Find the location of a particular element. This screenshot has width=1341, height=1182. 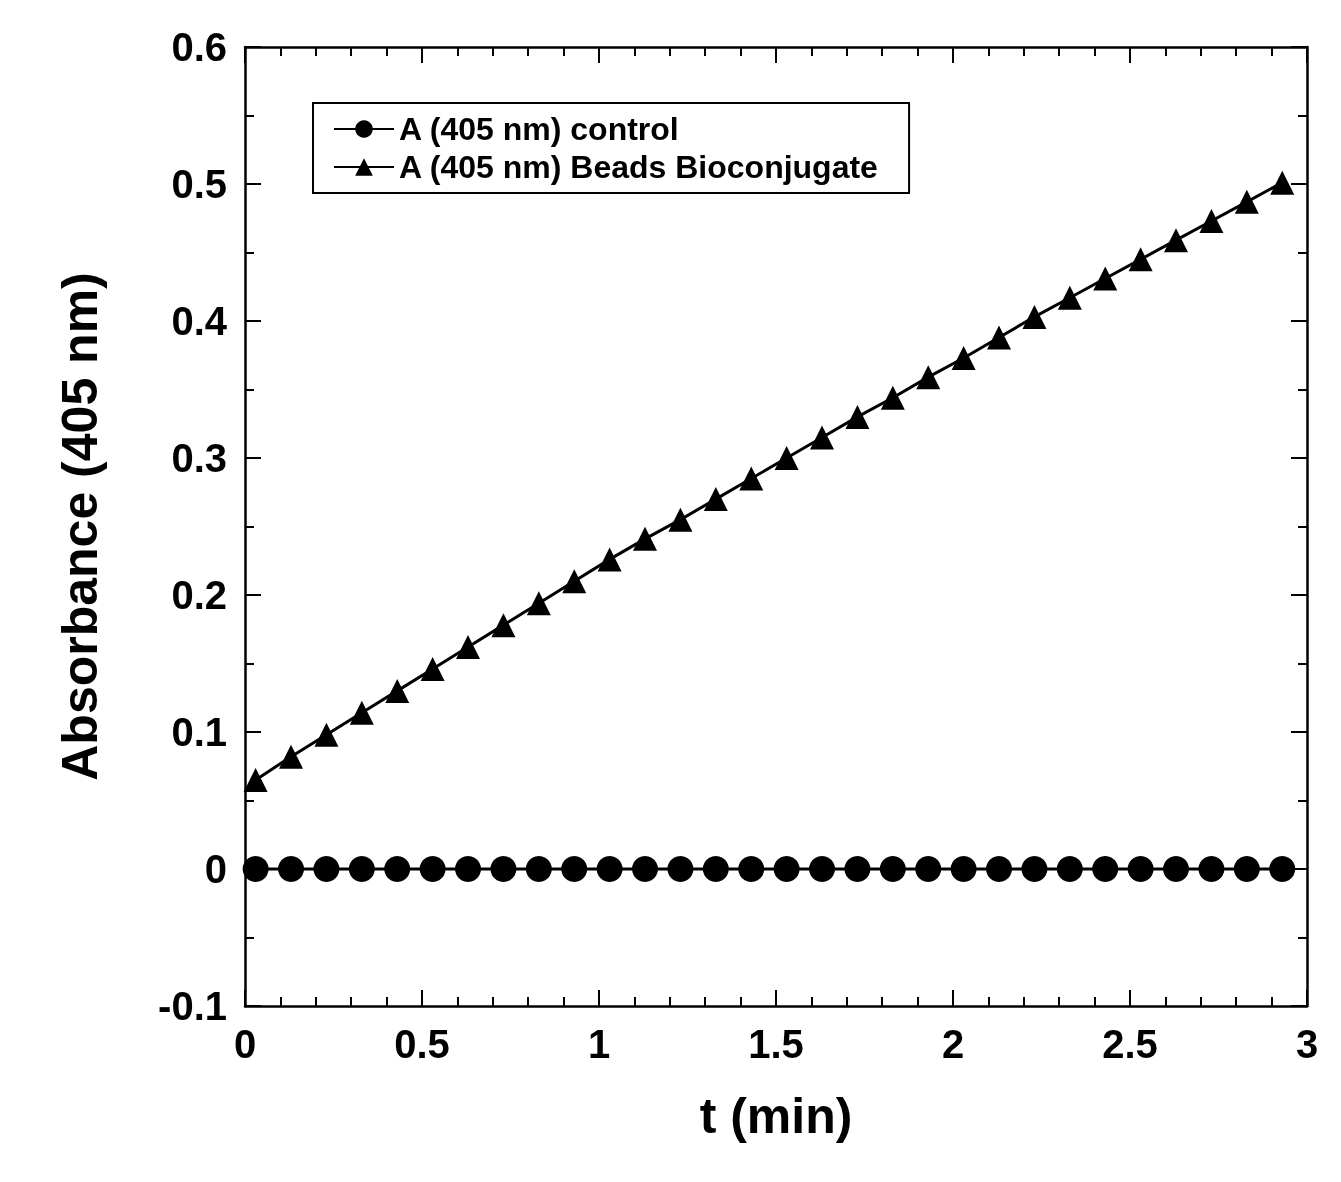

x-tick-label: 1 is located at coordinates (599, 1044).